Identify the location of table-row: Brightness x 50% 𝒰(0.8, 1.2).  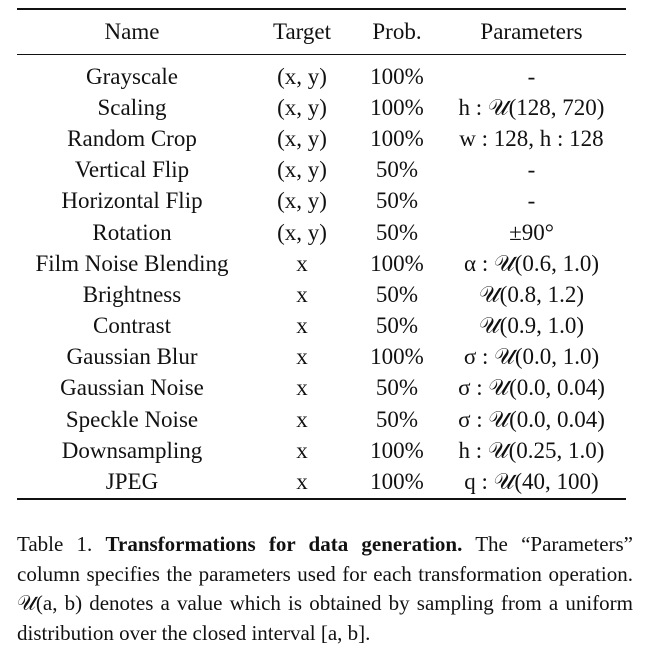
(321, 294).